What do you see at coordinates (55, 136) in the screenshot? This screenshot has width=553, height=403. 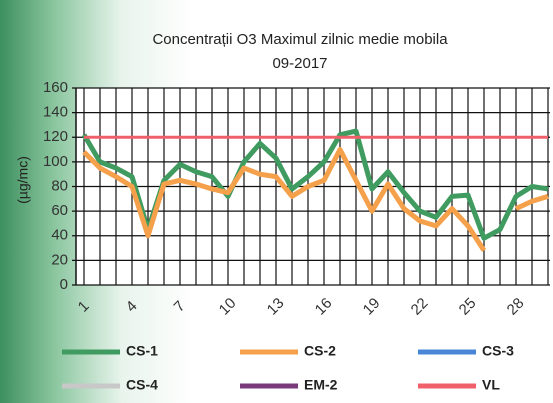 I see `y-tick-label: 120` at bounding box center [55, 136].